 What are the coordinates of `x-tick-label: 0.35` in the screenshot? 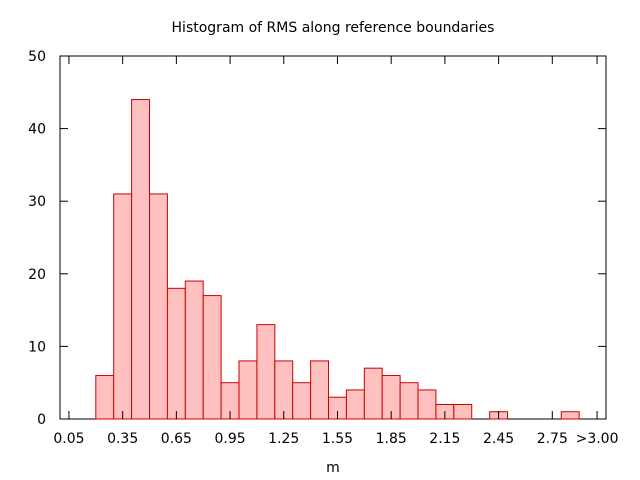 It's located at (122, 439).